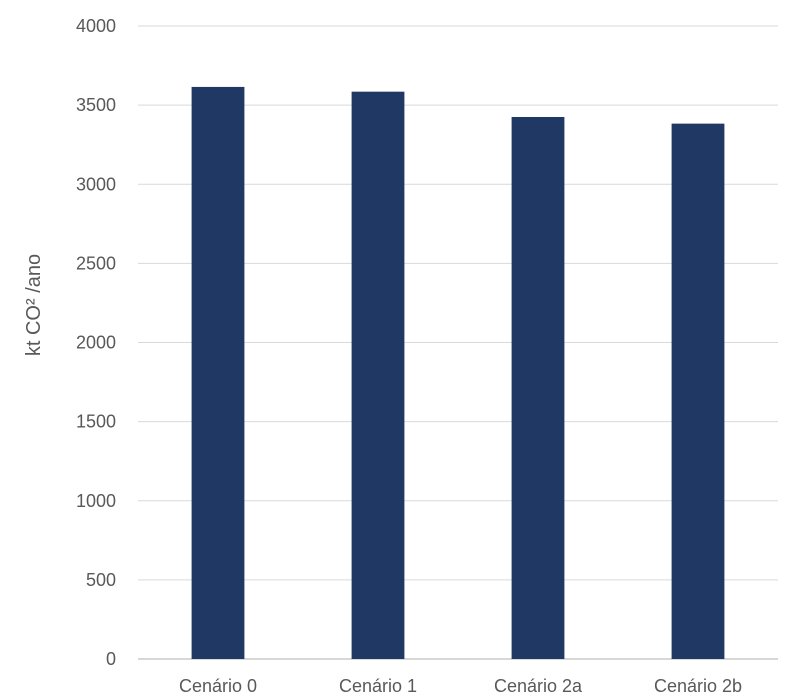 This screenshot has height=699, width=798. I want to click on x-tick-label: Cenário 1, so click(378, 686).